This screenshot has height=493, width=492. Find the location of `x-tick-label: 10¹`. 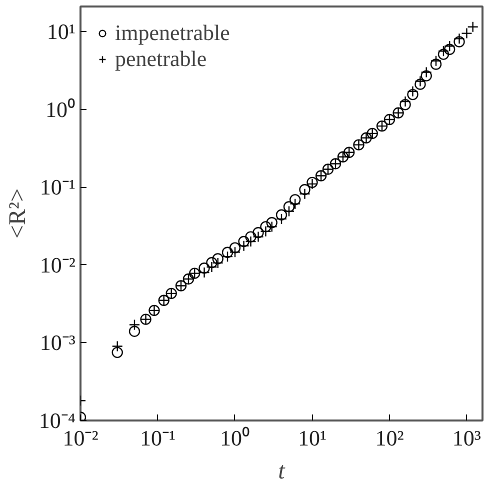

x-tick-label: 10¹ is located at coordinates (312, 438).